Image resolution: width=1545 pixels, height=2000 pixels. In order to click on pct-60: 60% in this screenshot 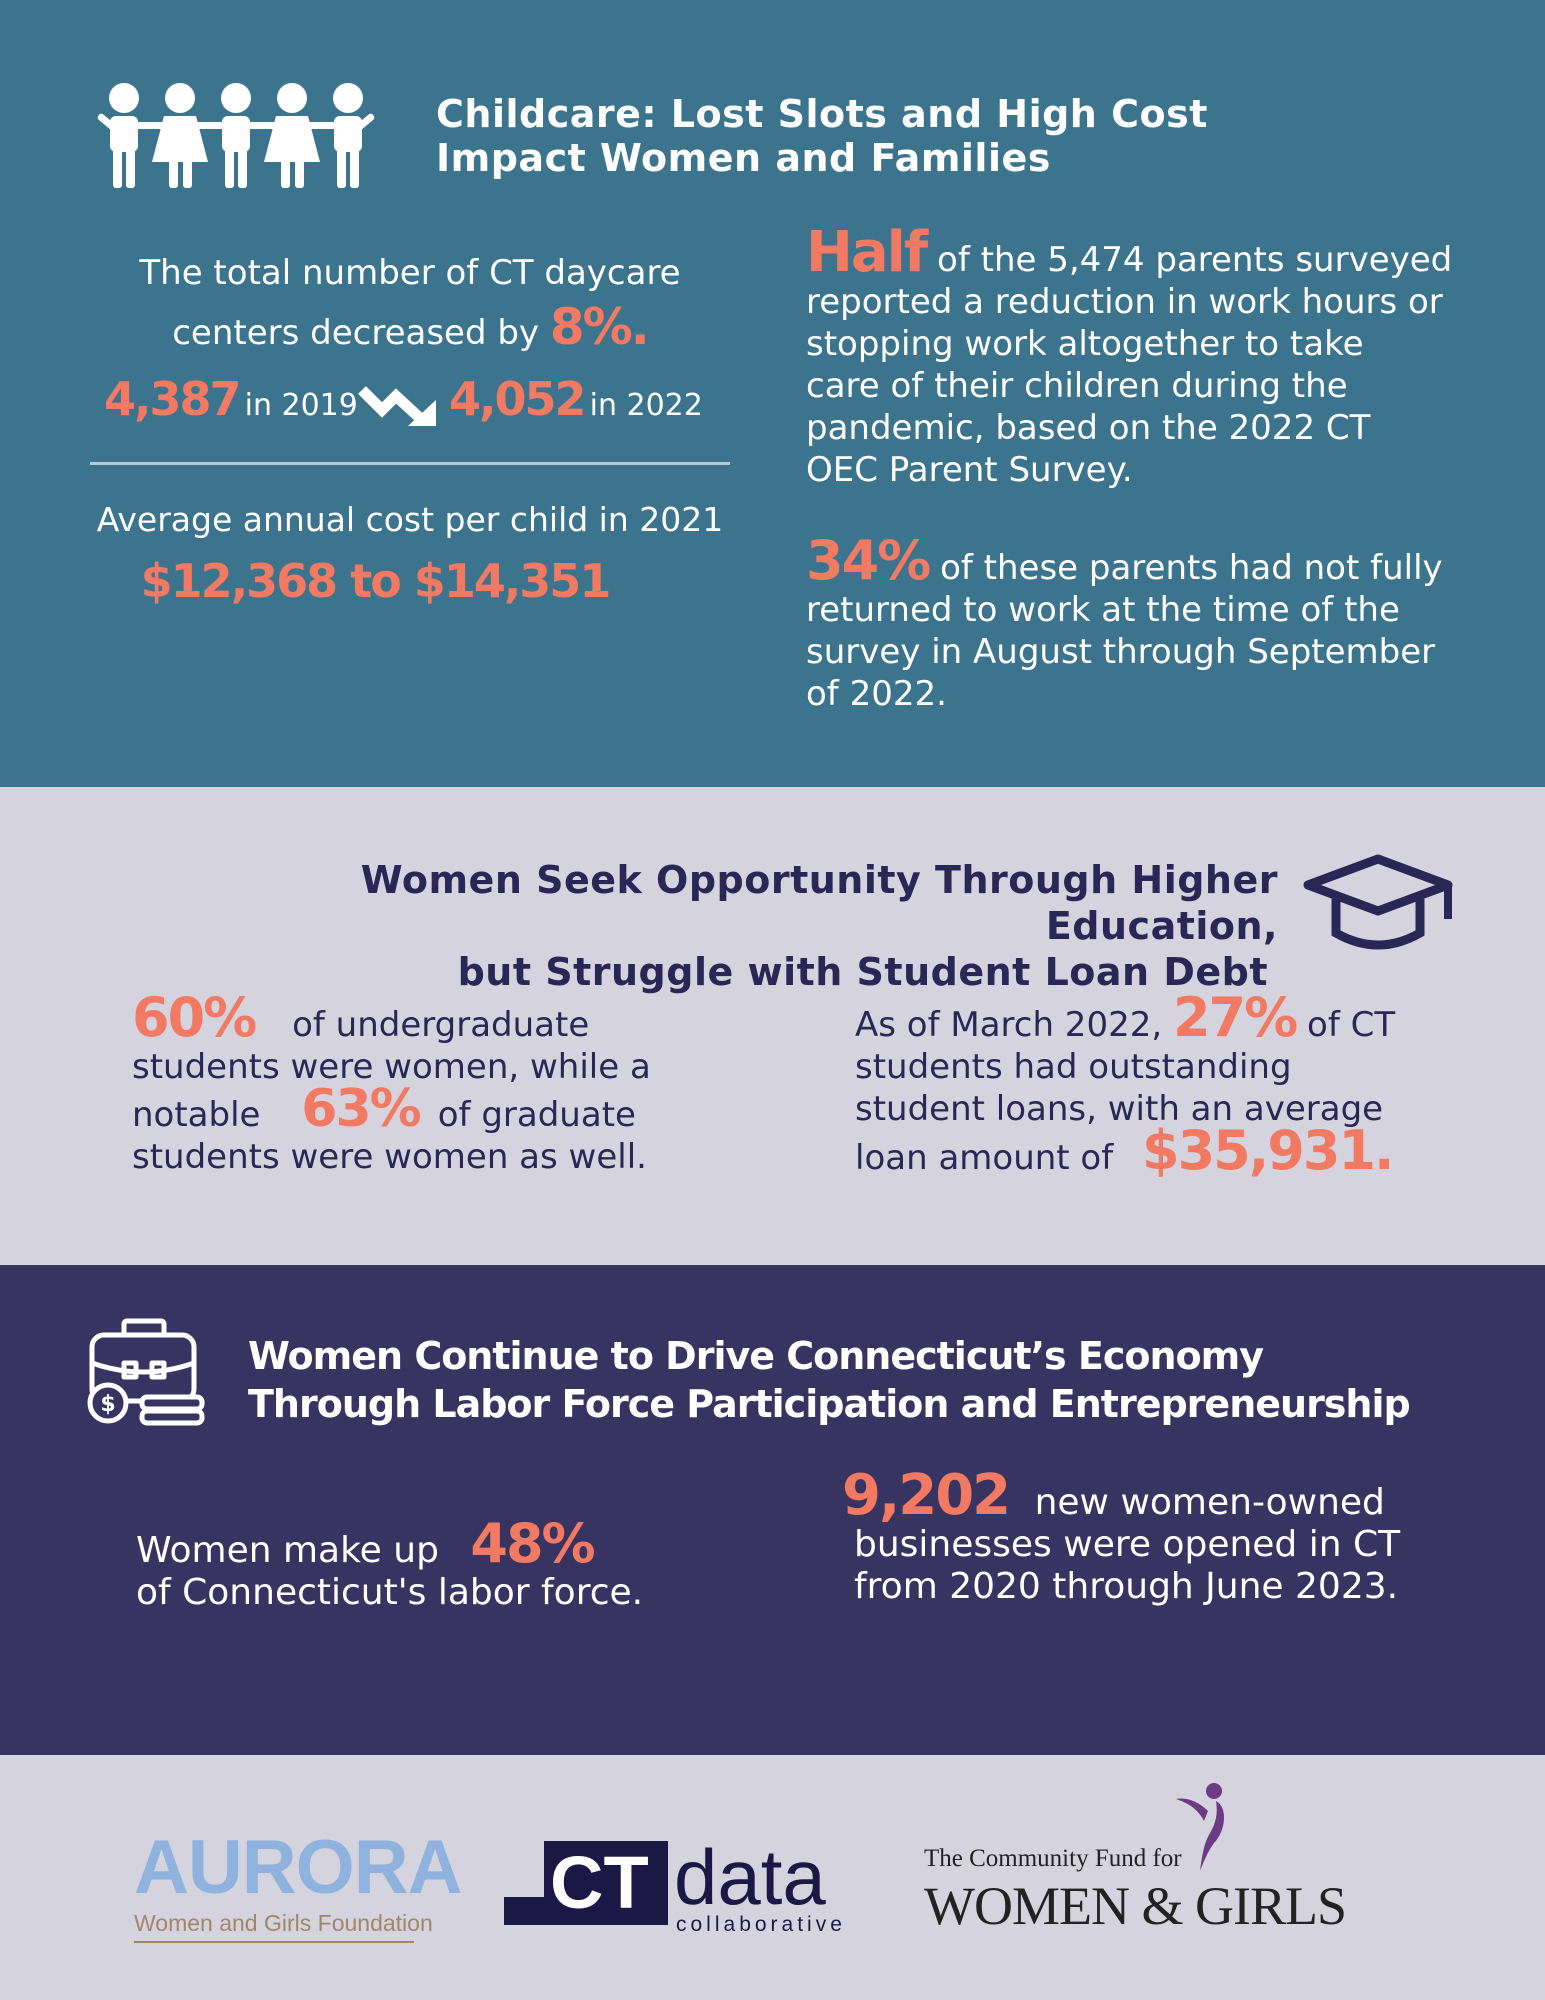, I will do `click(194, 1017)`.